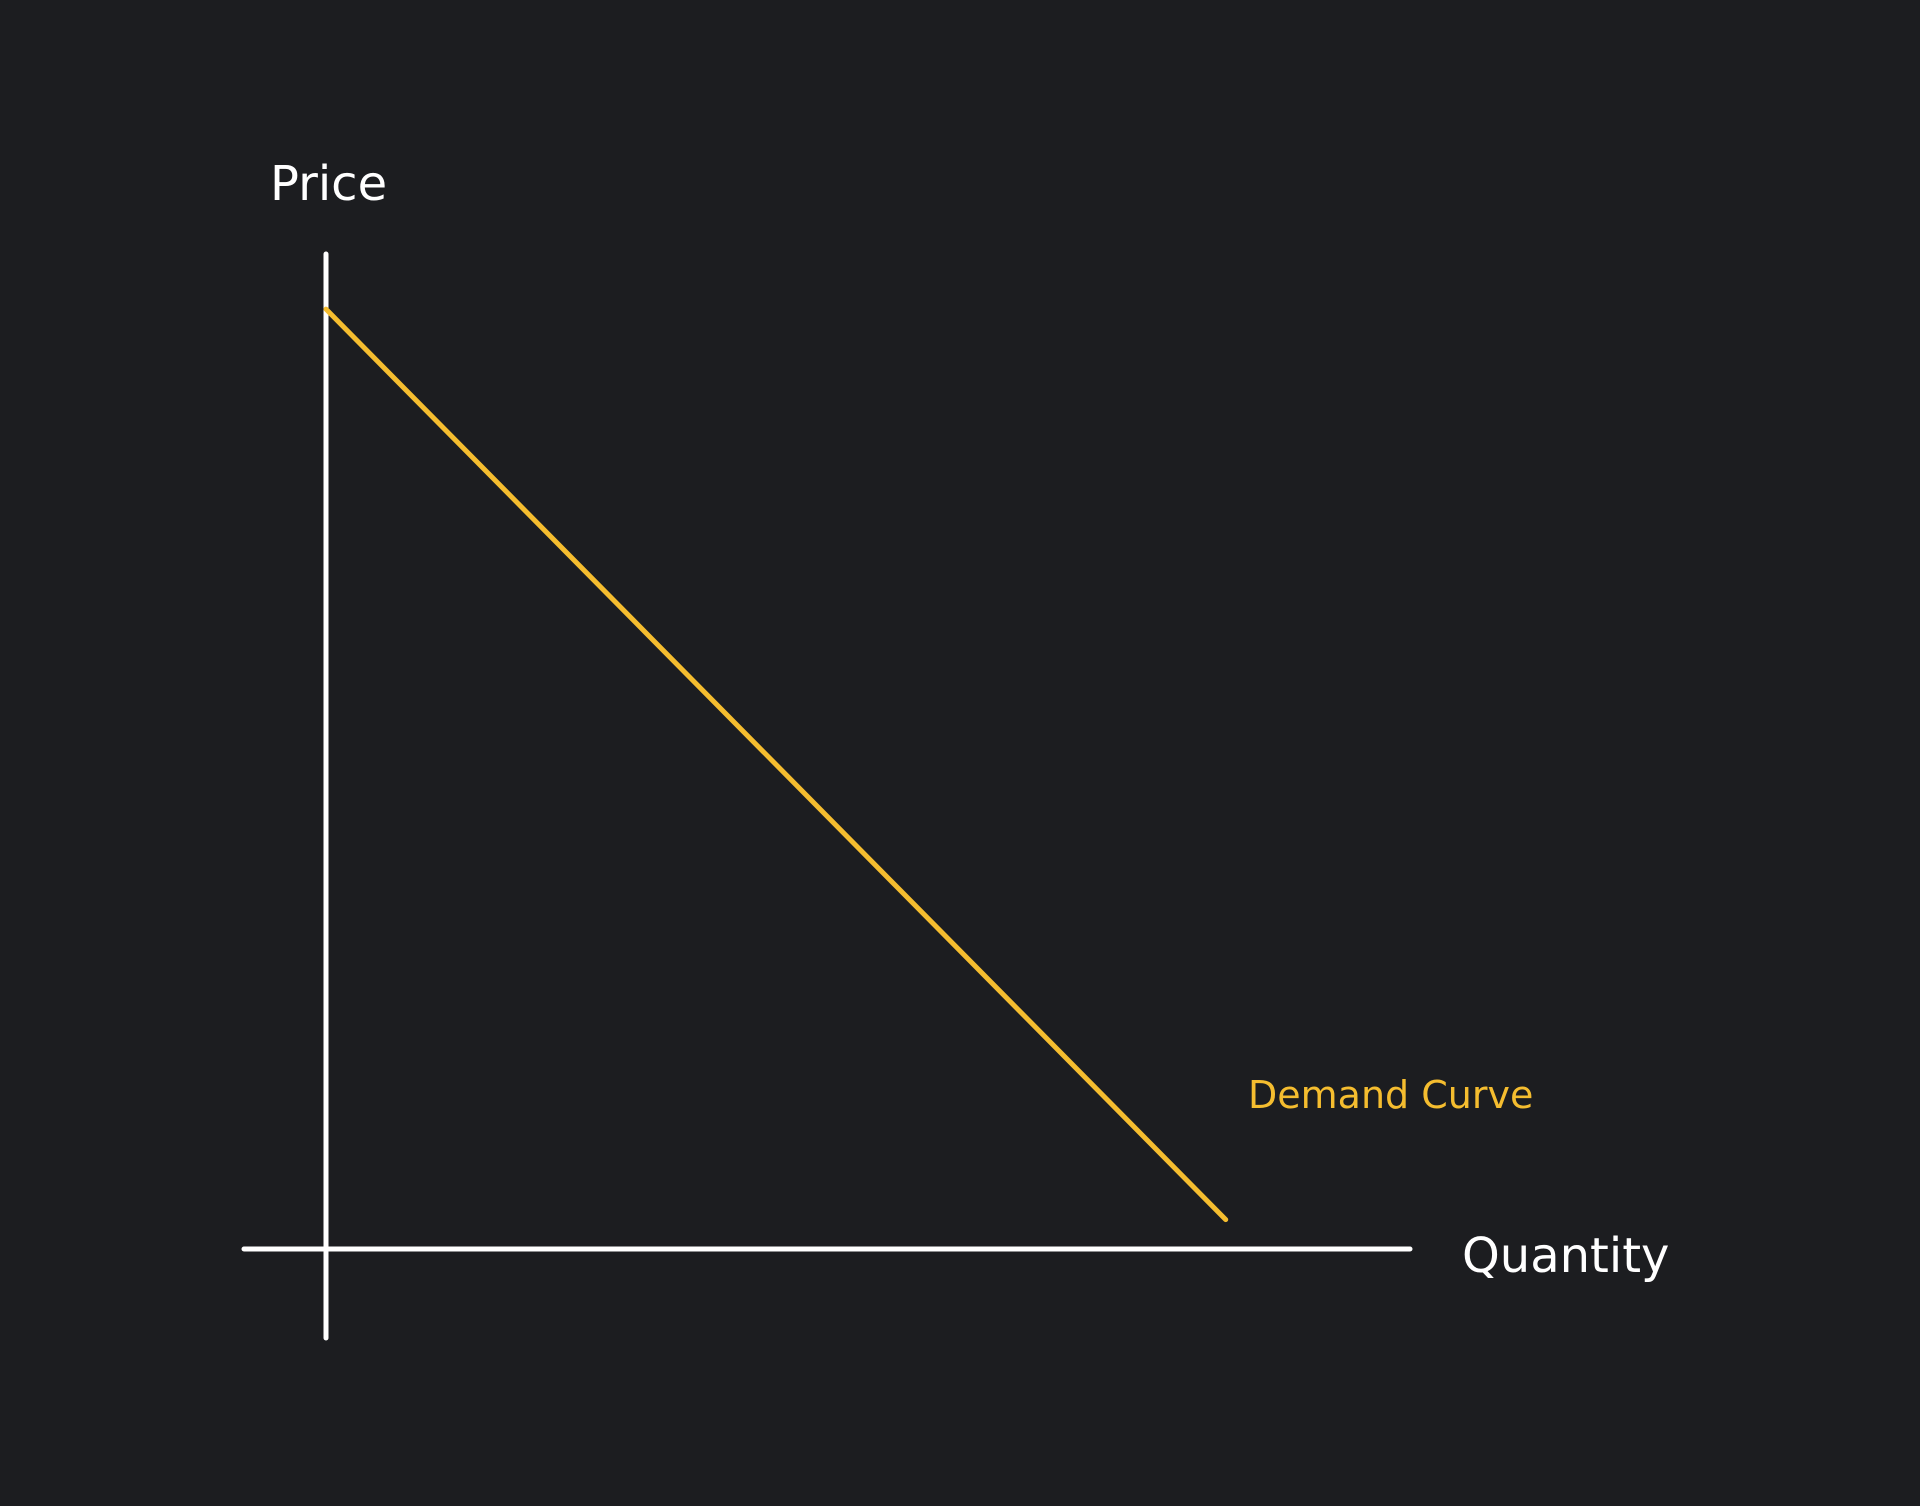 The height and width of the screenshot is (1506, 1920). Describe the element at coordinates (1390, 1095) in the screenshot. I see `demand-curve-label: Demand Curve` at that location.